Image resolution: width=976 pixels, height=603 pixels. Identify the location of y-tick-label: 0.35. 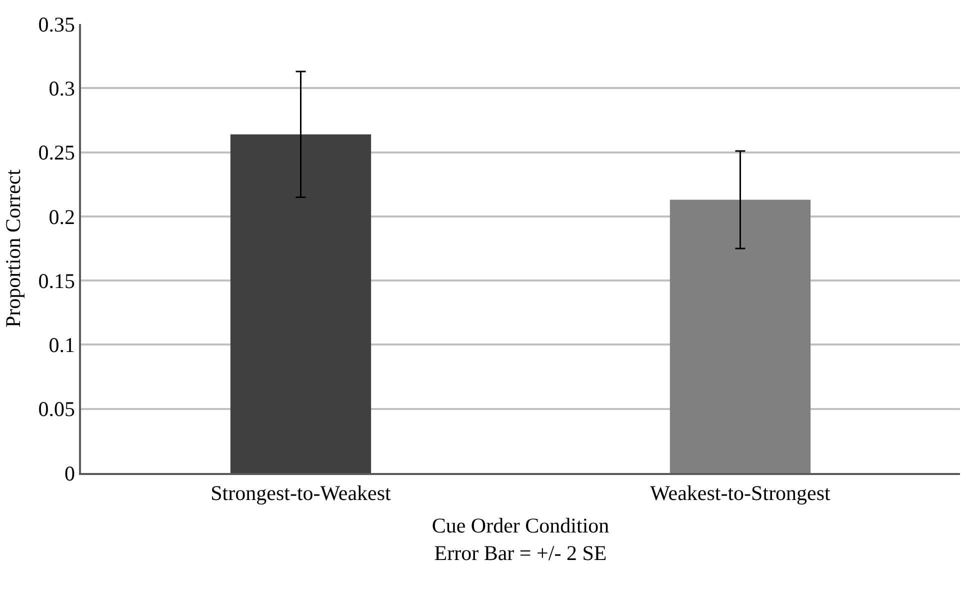
(57, 24).